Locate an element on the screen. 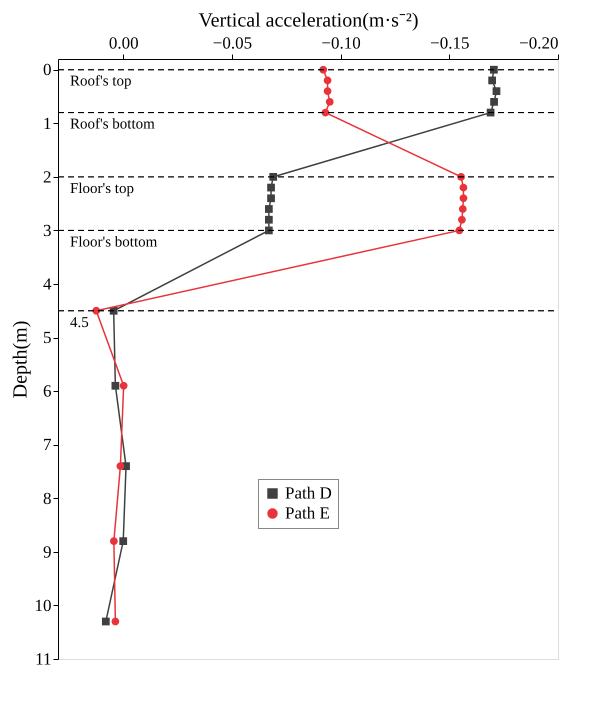  y-tick-label: 11 is located at coordinates (43, 659).